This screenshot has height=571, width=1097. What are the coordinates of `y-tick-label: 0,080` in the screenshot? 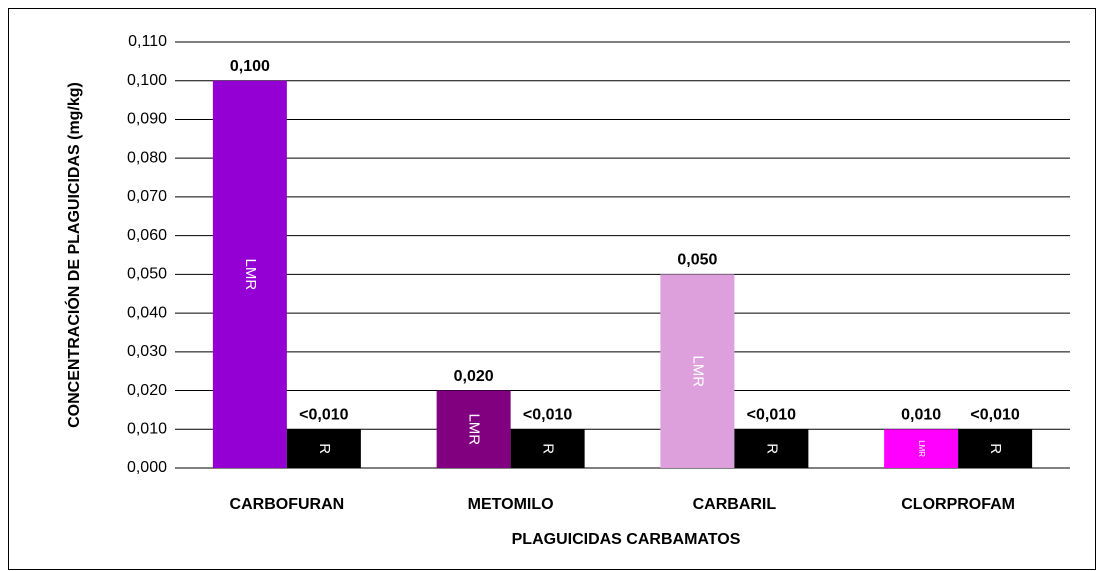 It's located at (147, 157).